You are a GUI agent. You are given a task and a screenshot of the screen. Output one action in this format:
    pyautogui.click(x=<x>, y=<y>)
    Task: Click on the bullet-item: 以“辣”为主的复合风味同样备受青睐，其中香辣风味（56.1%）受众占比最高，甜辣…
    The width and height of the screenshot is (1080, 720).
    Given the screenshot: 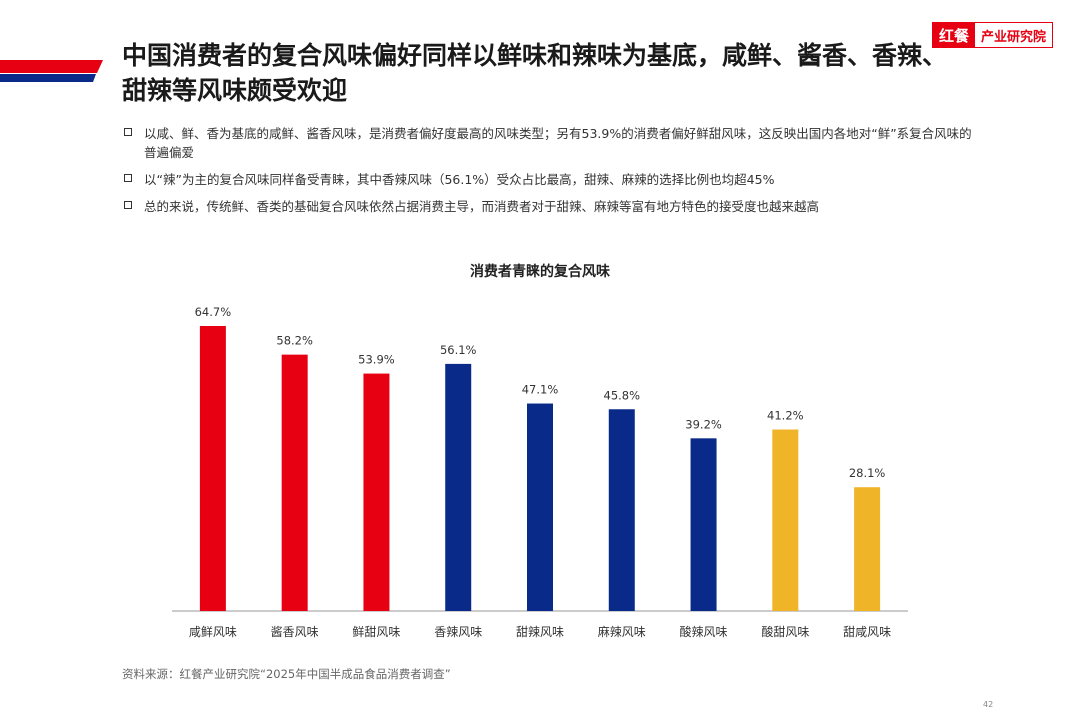 What is the action you would take?
    pyautogui.click(x=547, y=179)
    